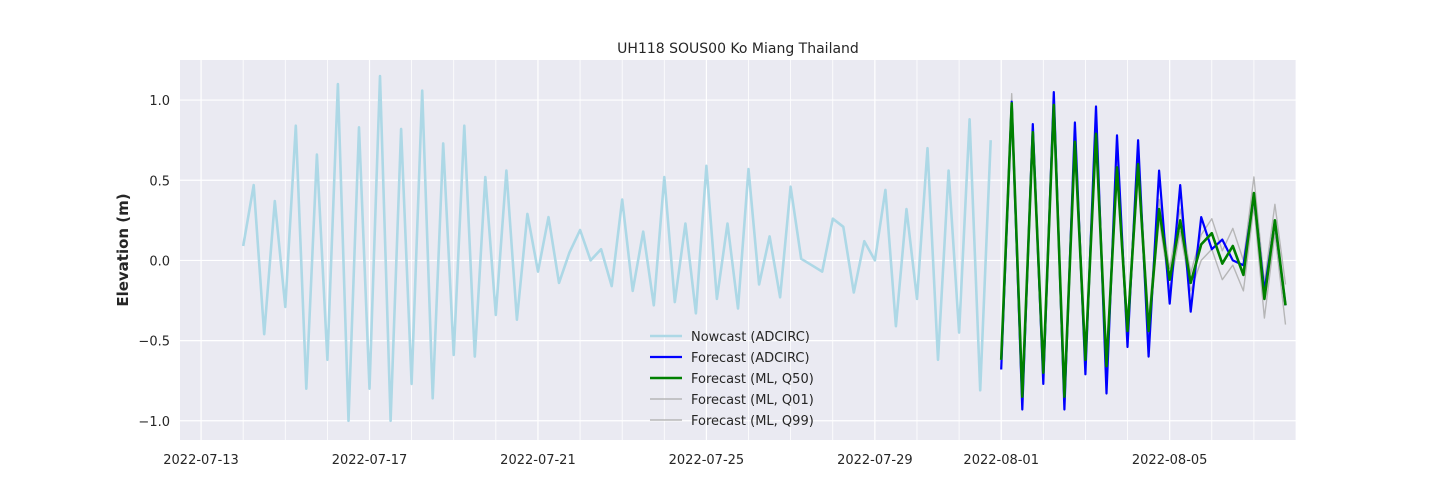  Describe the element at coordinates (1001, 460) in the screenshot. I see `x-tick-label: 2022-08-01` at that location.